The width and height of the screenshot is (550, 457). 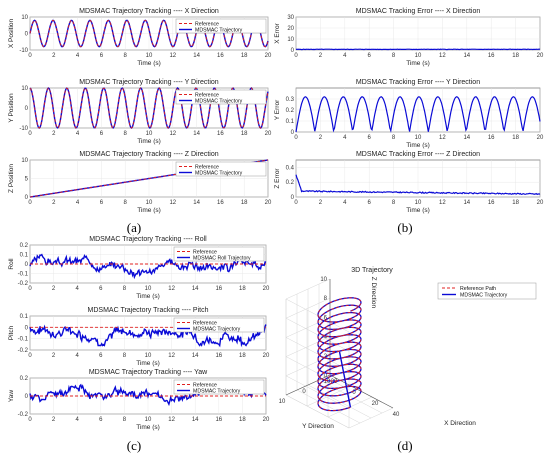 What do you see at coordinates (308, 385) in the screenshot?
I see `y-axis` at bounding box center [308, 385].